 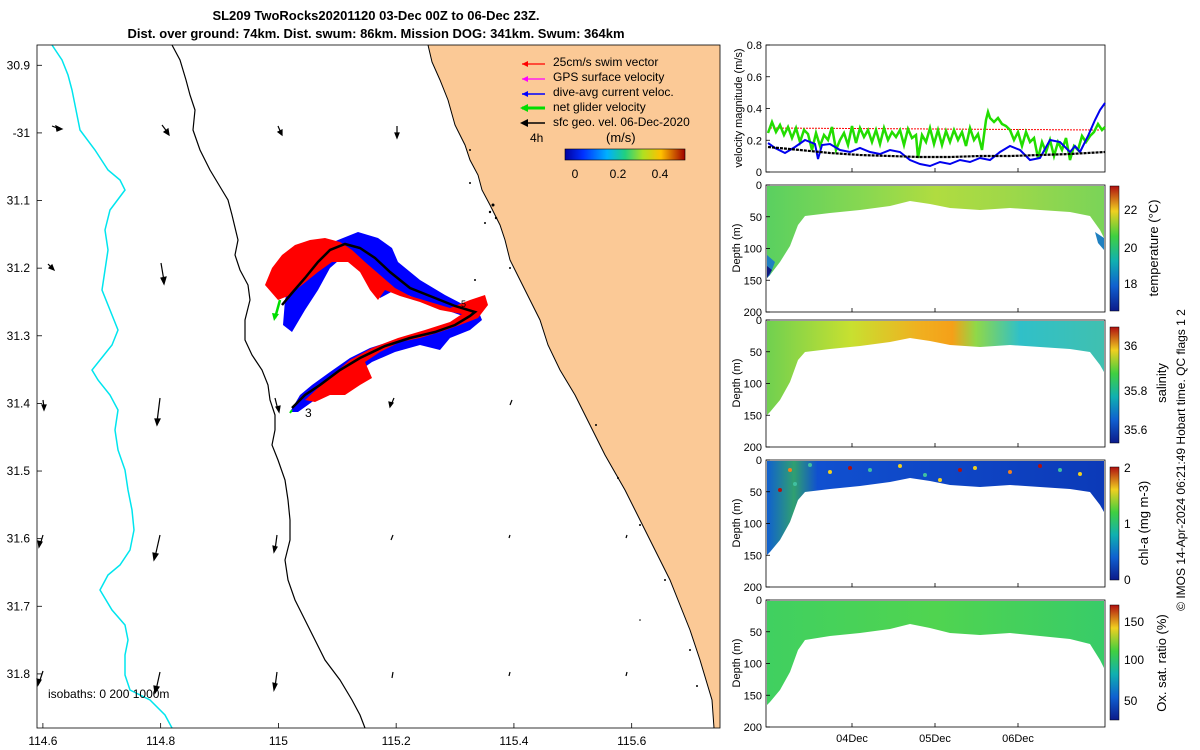 What do you see at coordinates (1136, 430) in the screenshot?
I see `salinity-cbar-tick-0: 35.6` at bounding box center [1136, 430].